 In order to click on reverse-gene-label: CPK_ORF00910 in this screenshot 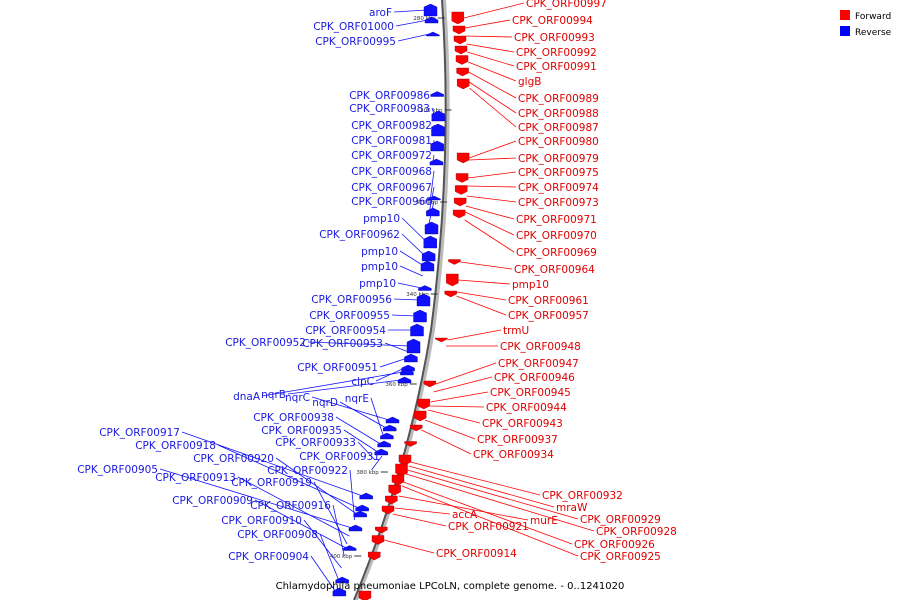, I will do `click(261, 521)`.